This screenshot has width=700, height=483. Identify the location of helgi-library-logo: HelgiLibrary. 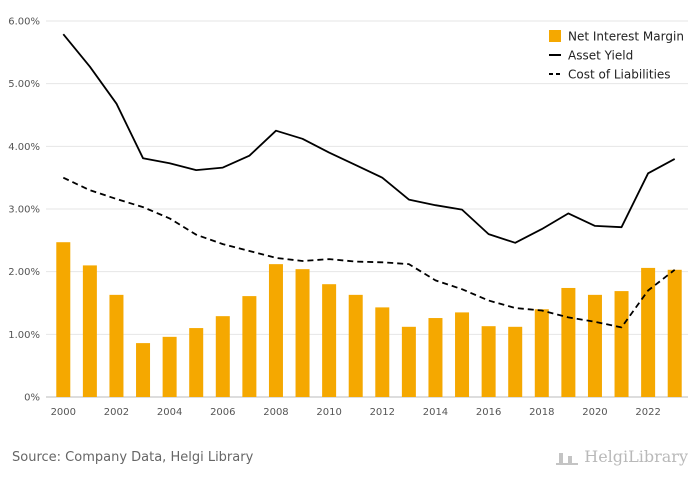
(622, 456).